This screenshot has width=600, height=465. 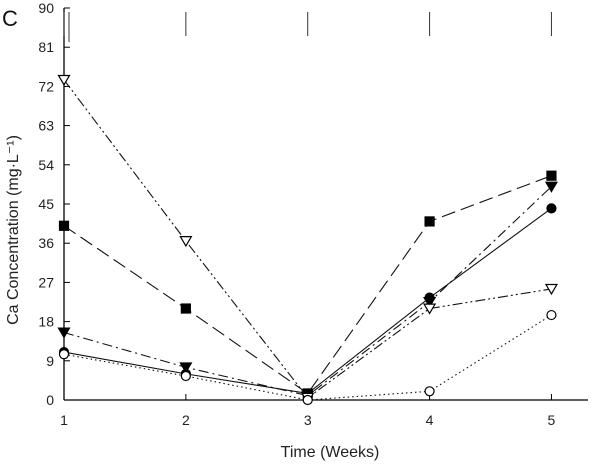 What do you see at coordinates (430, 420) in the screenshot?
I see `x-tick-label: 4` at bounding box center [430, 420].